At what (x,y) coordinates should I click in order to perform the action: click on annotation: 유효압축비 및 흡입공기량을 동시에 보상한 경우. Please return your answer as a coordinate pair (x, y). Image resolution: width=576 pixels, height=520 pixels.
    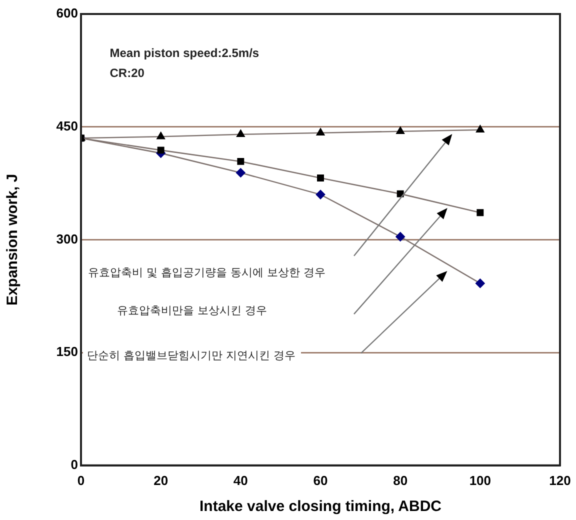
    Looking at the image, I should click on (207, 272).